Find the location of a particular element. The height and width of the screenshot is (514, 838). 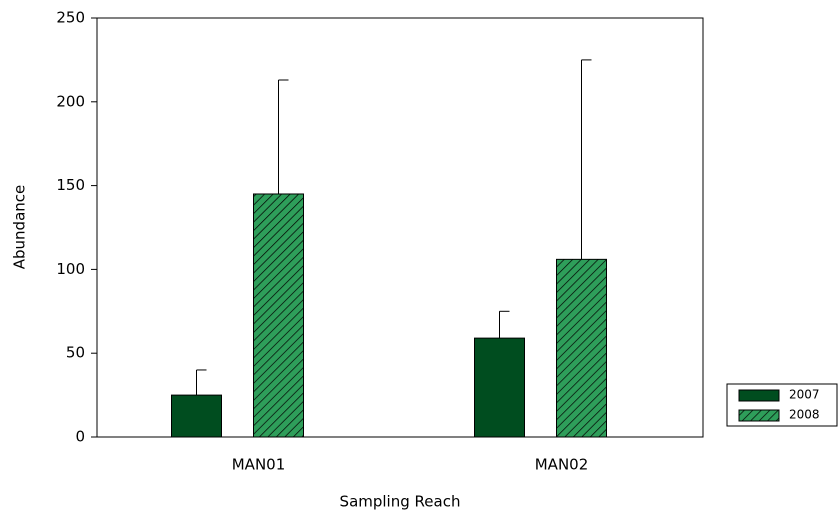

y-axis-label: Abundance is located at coordinates (20, 227).